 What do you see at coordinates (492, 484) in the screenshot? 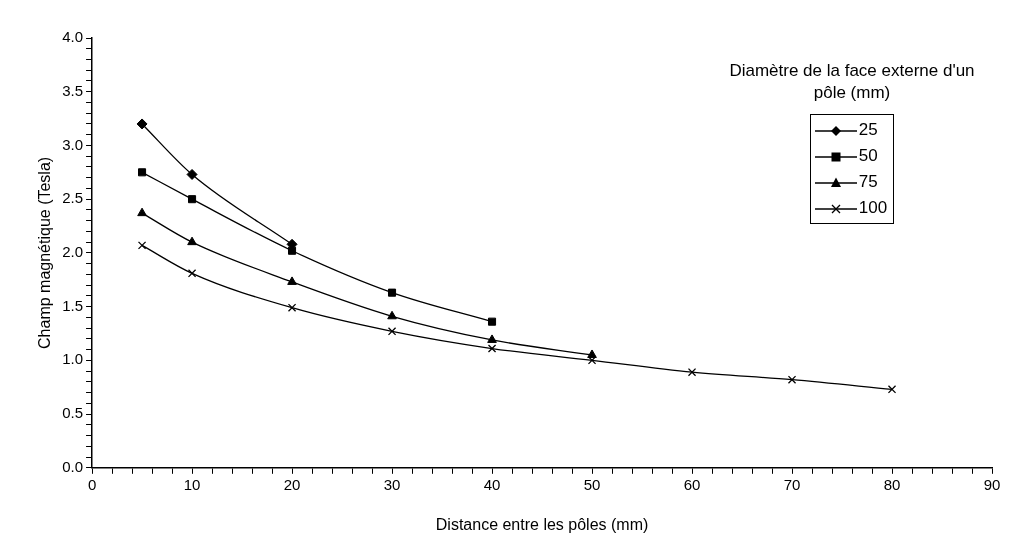
I see `x-tick-label: 40` at bounding box center [492, 484].